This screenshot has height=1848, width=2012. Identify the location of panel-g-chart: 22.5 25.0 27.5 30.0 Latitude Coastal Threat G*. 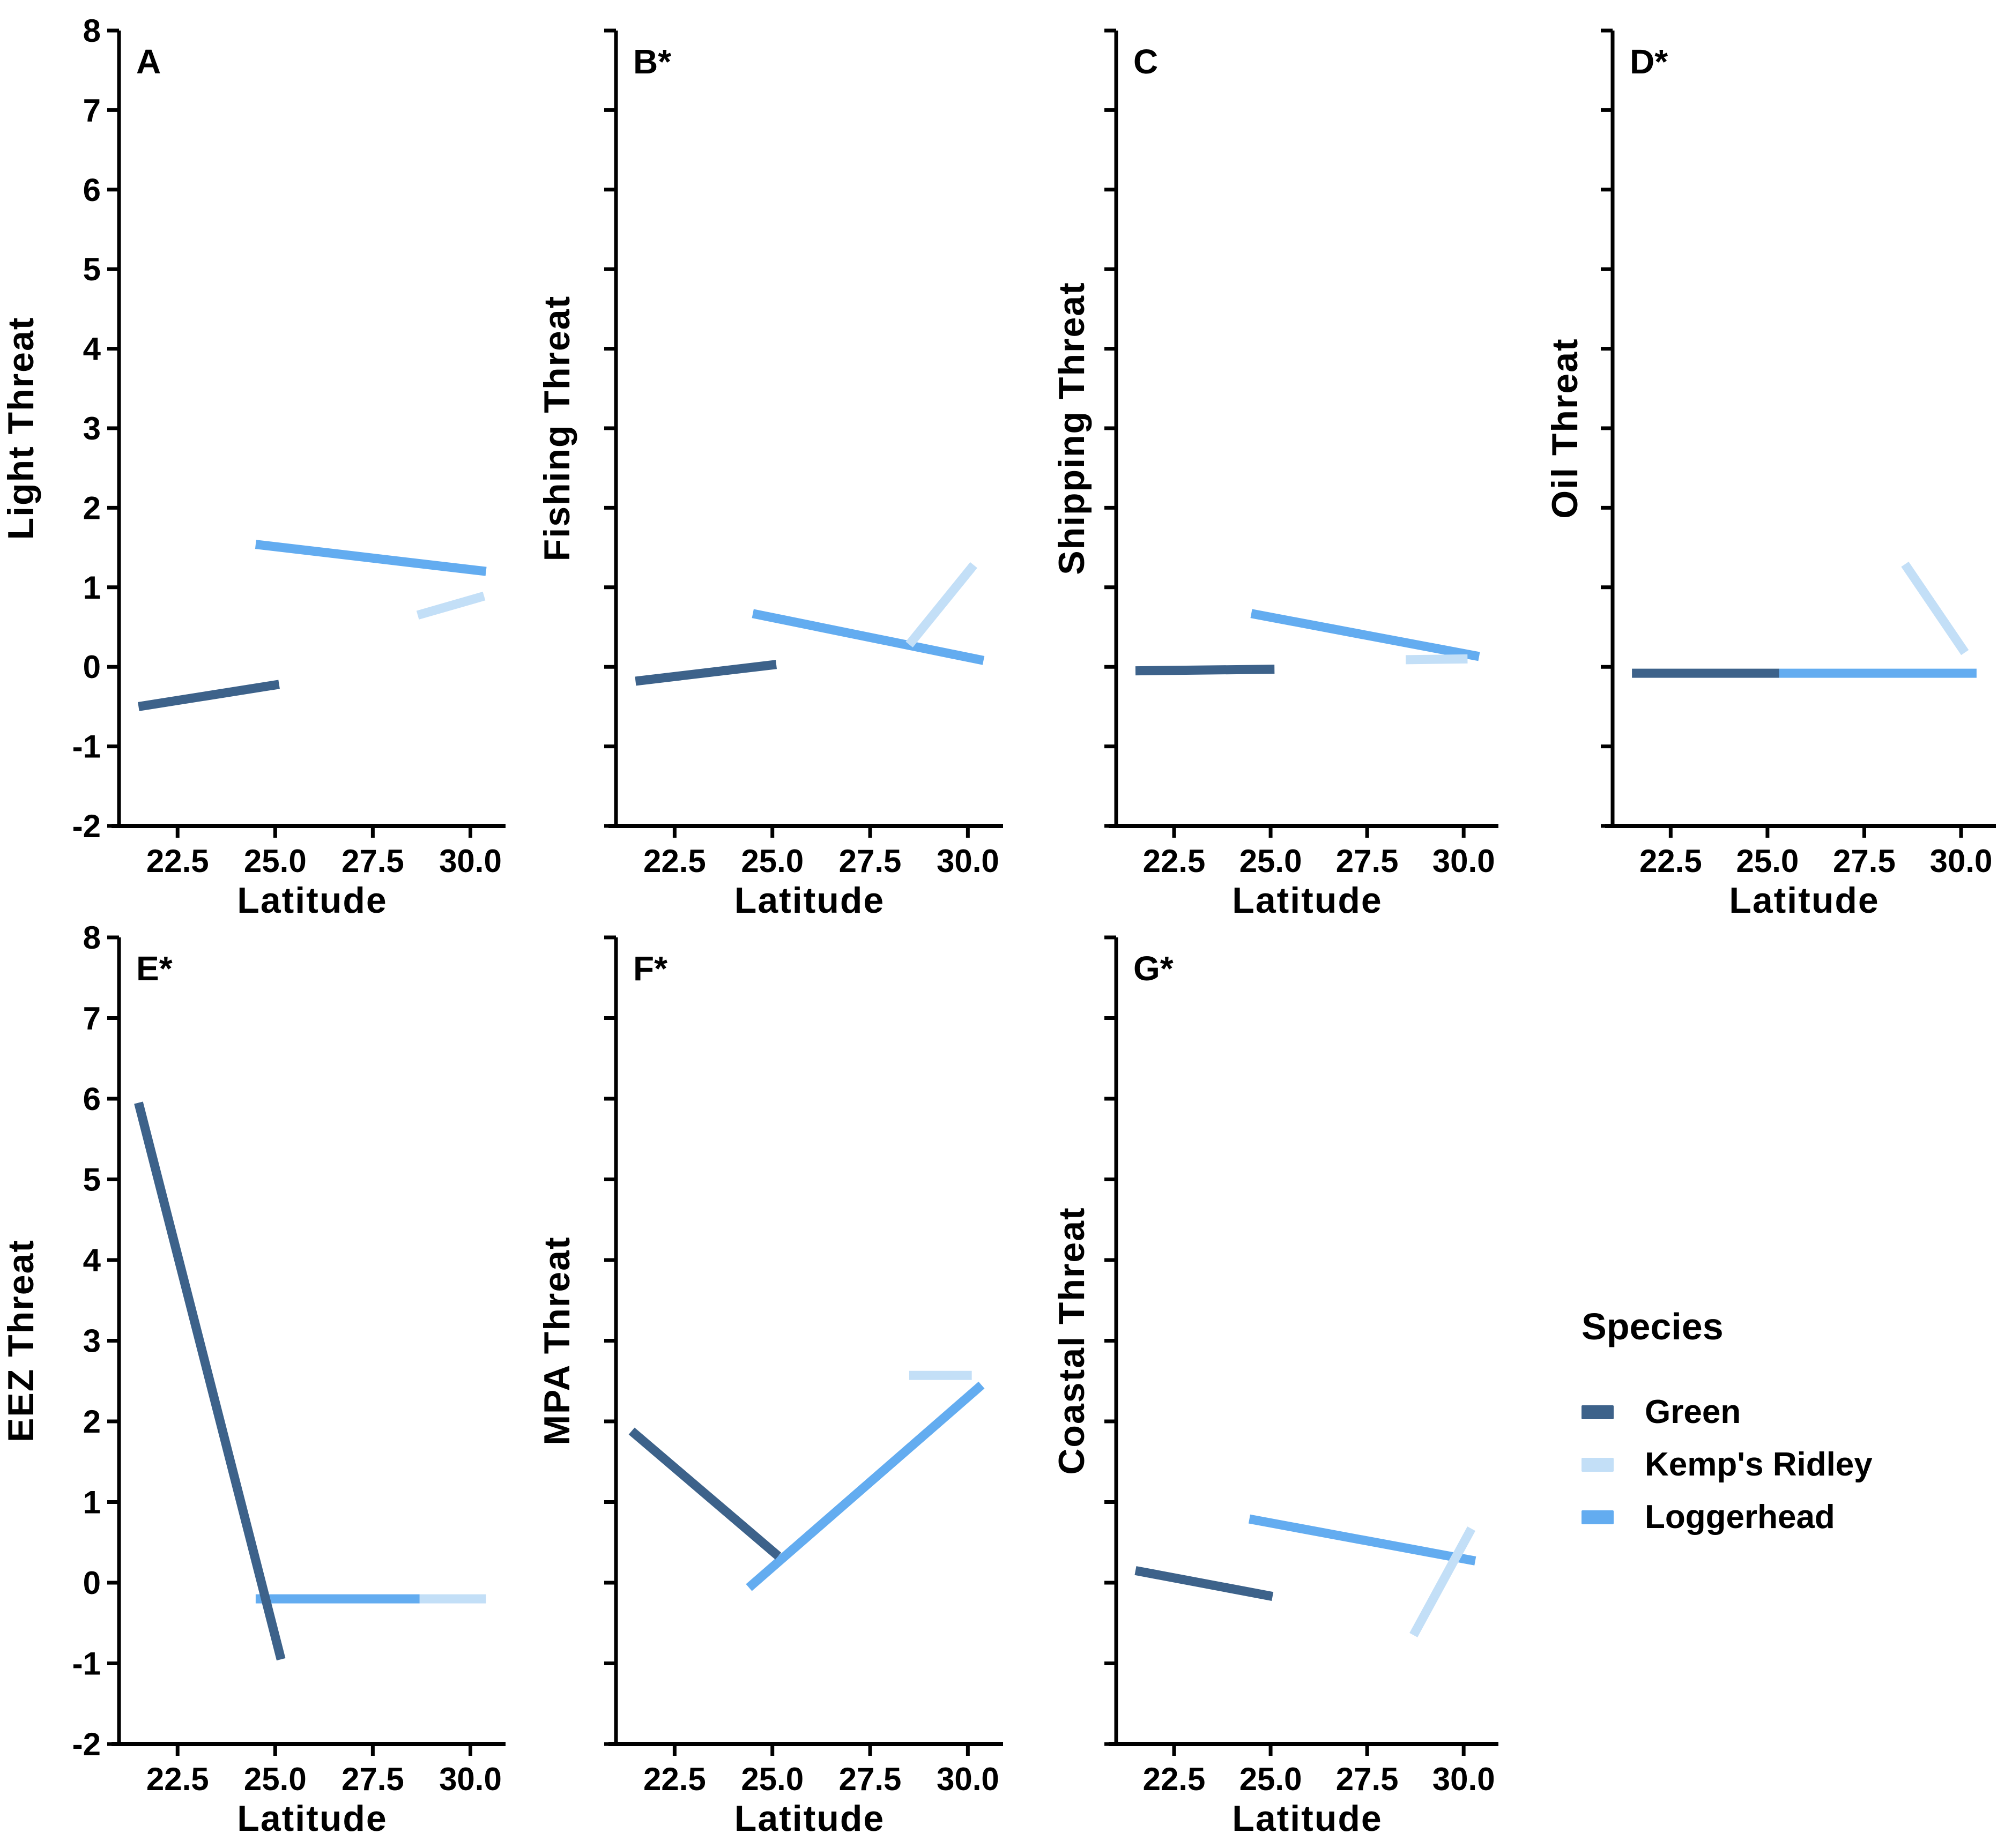
(1274, 1387).